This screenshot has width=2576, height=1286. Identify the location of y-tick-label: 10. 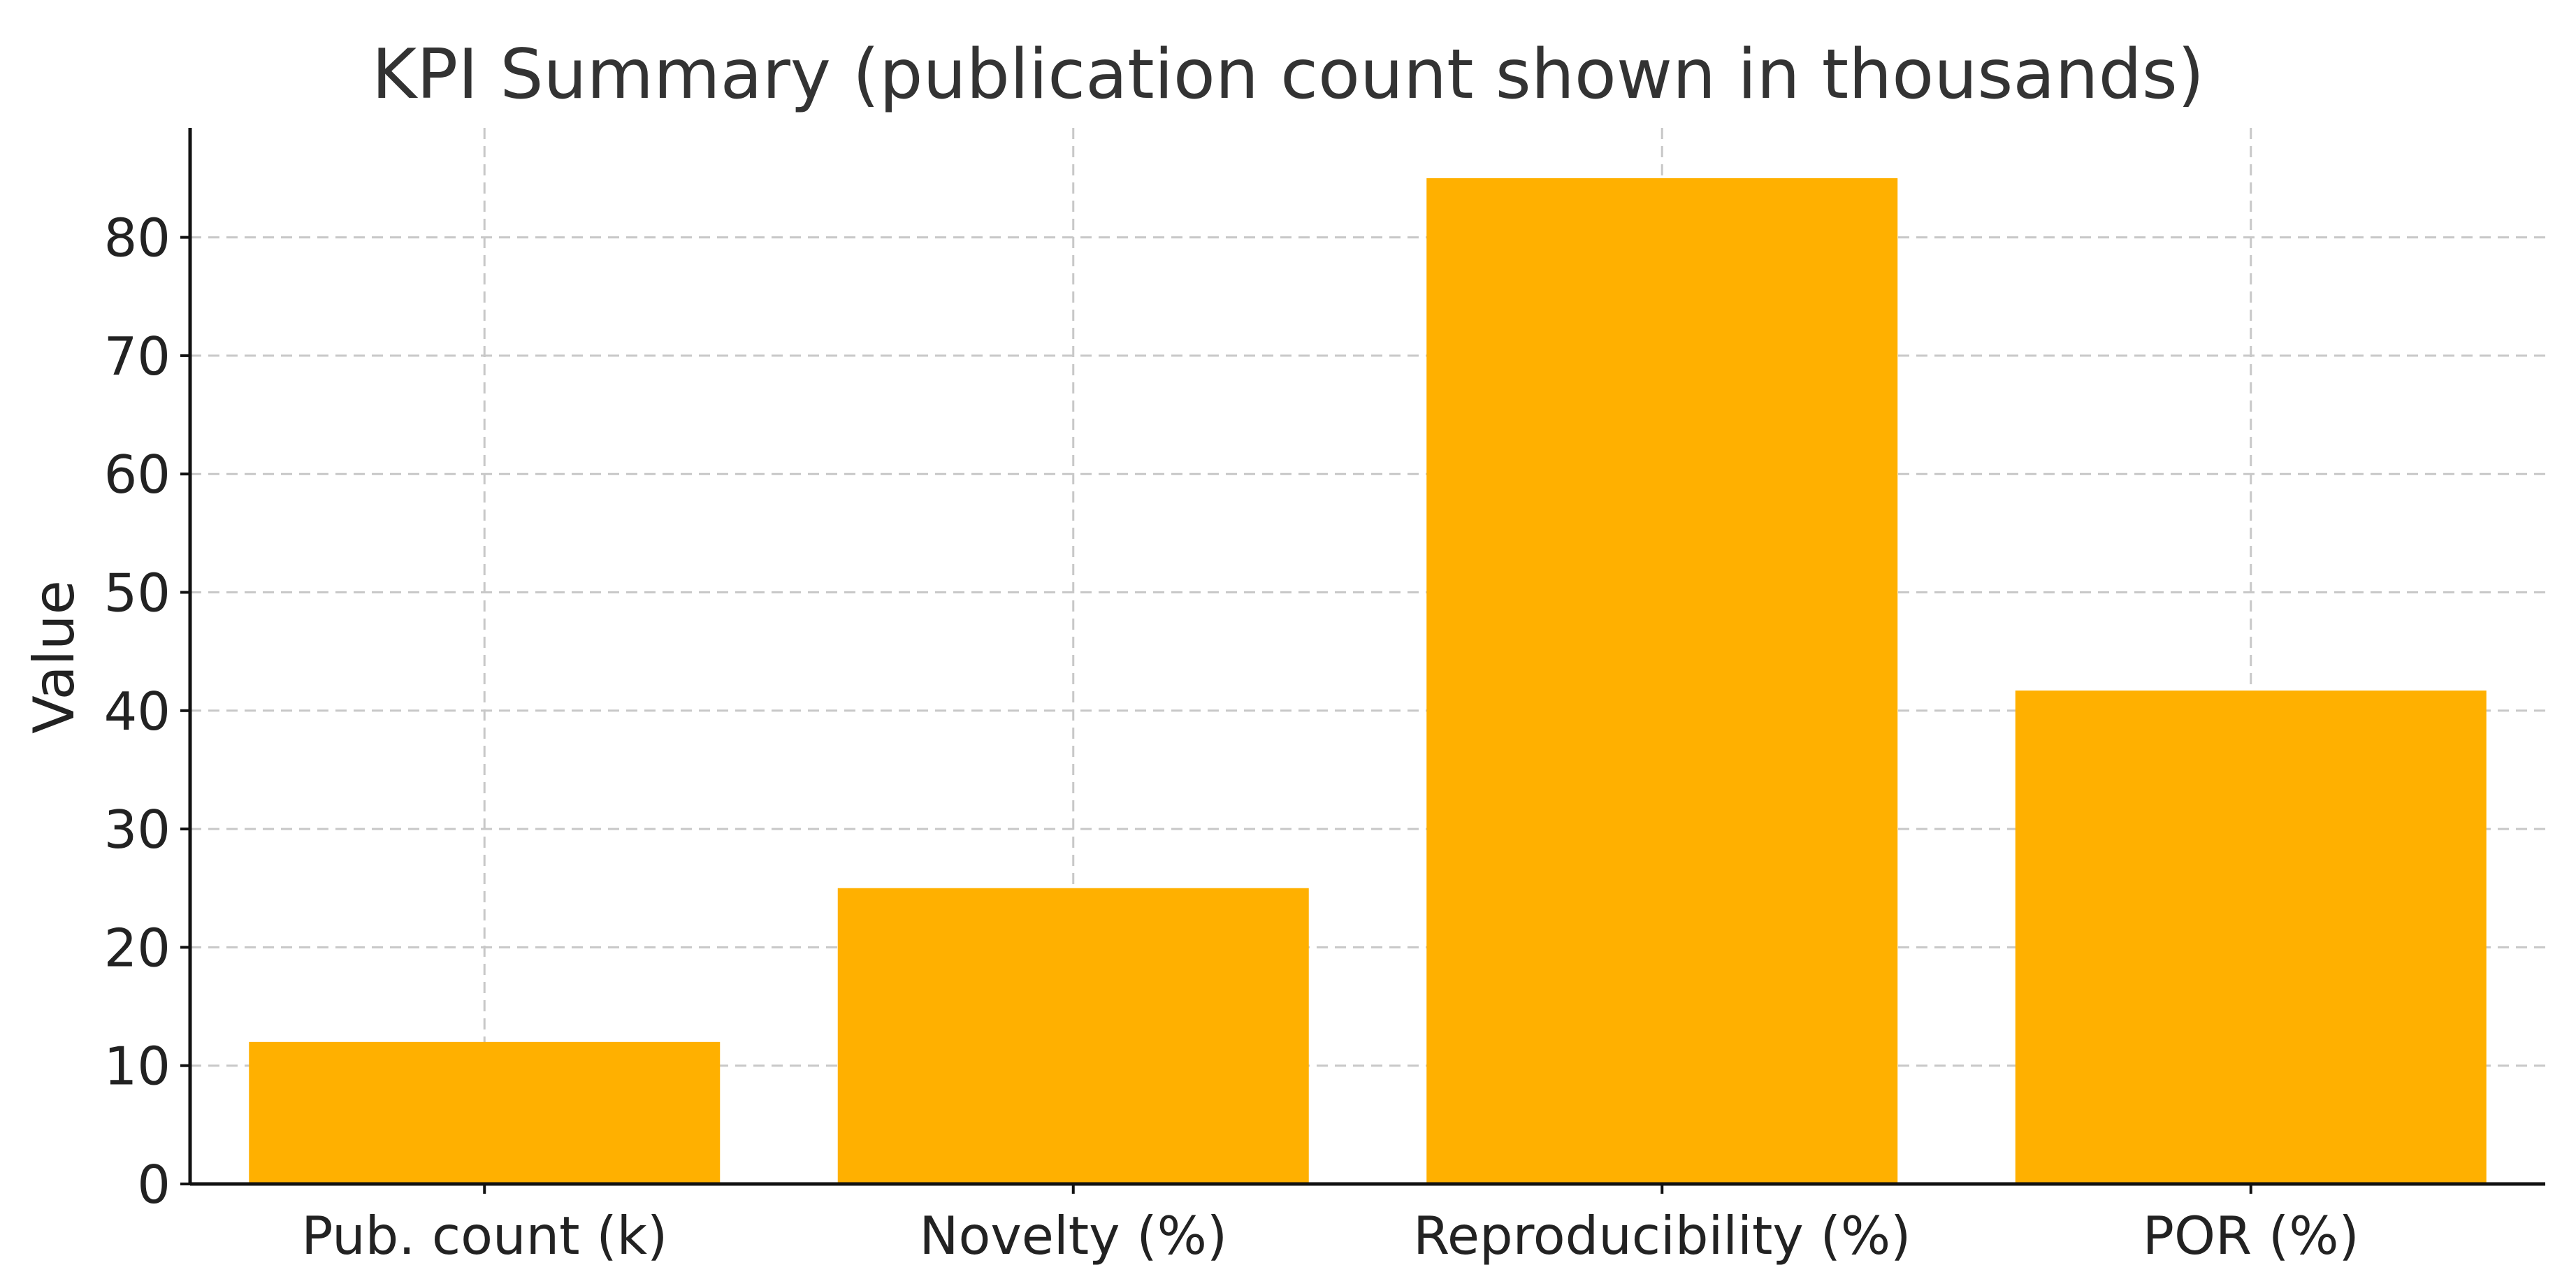
(137, 1067).